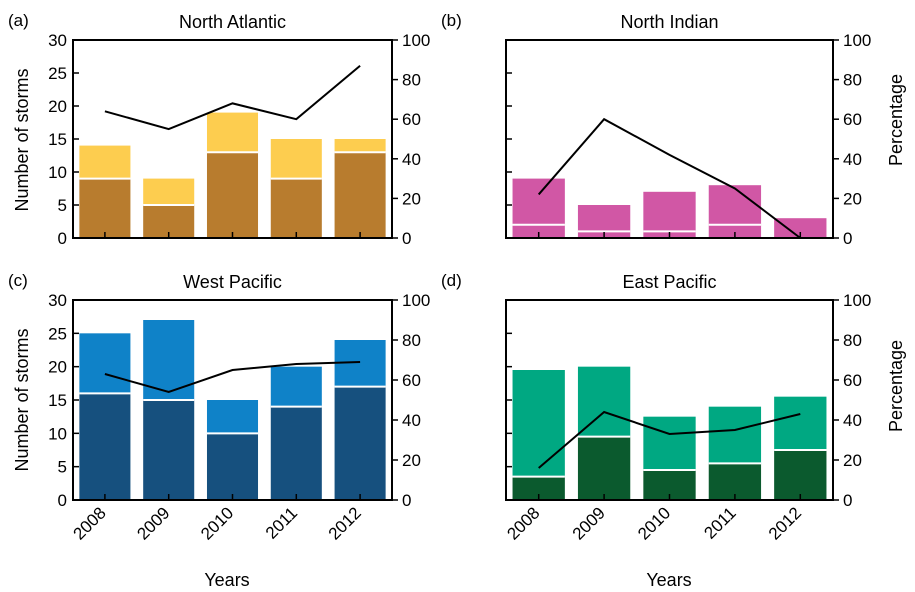 The width and height of the screenshot is (915, 592). I want to click on panel-0-letter: (a), so click(18, 20).